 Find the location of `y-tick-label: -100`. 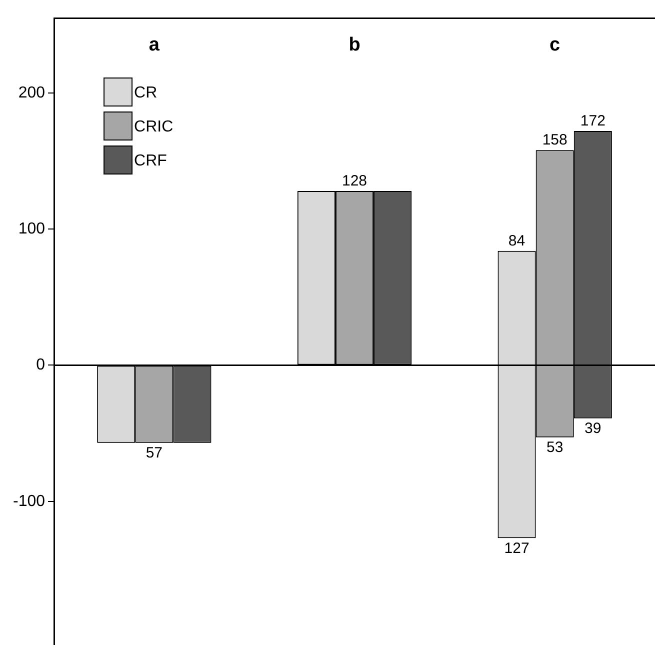

y-tick-label: -100 is located at coordinates (29, 501).